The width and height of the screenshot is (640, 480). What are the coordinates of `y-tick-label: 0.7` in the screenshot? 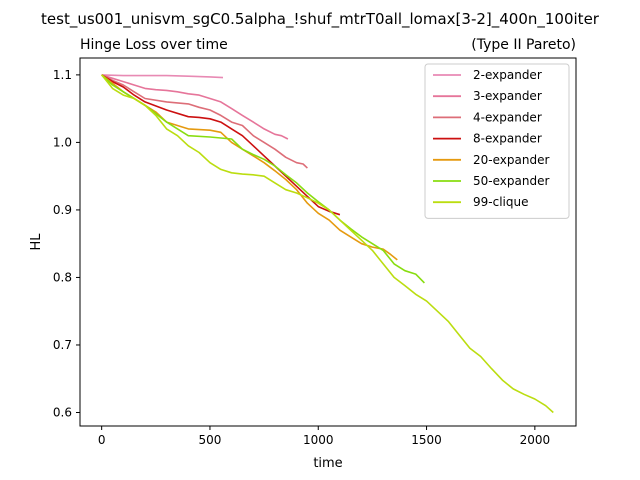 It's located at (62, 345).